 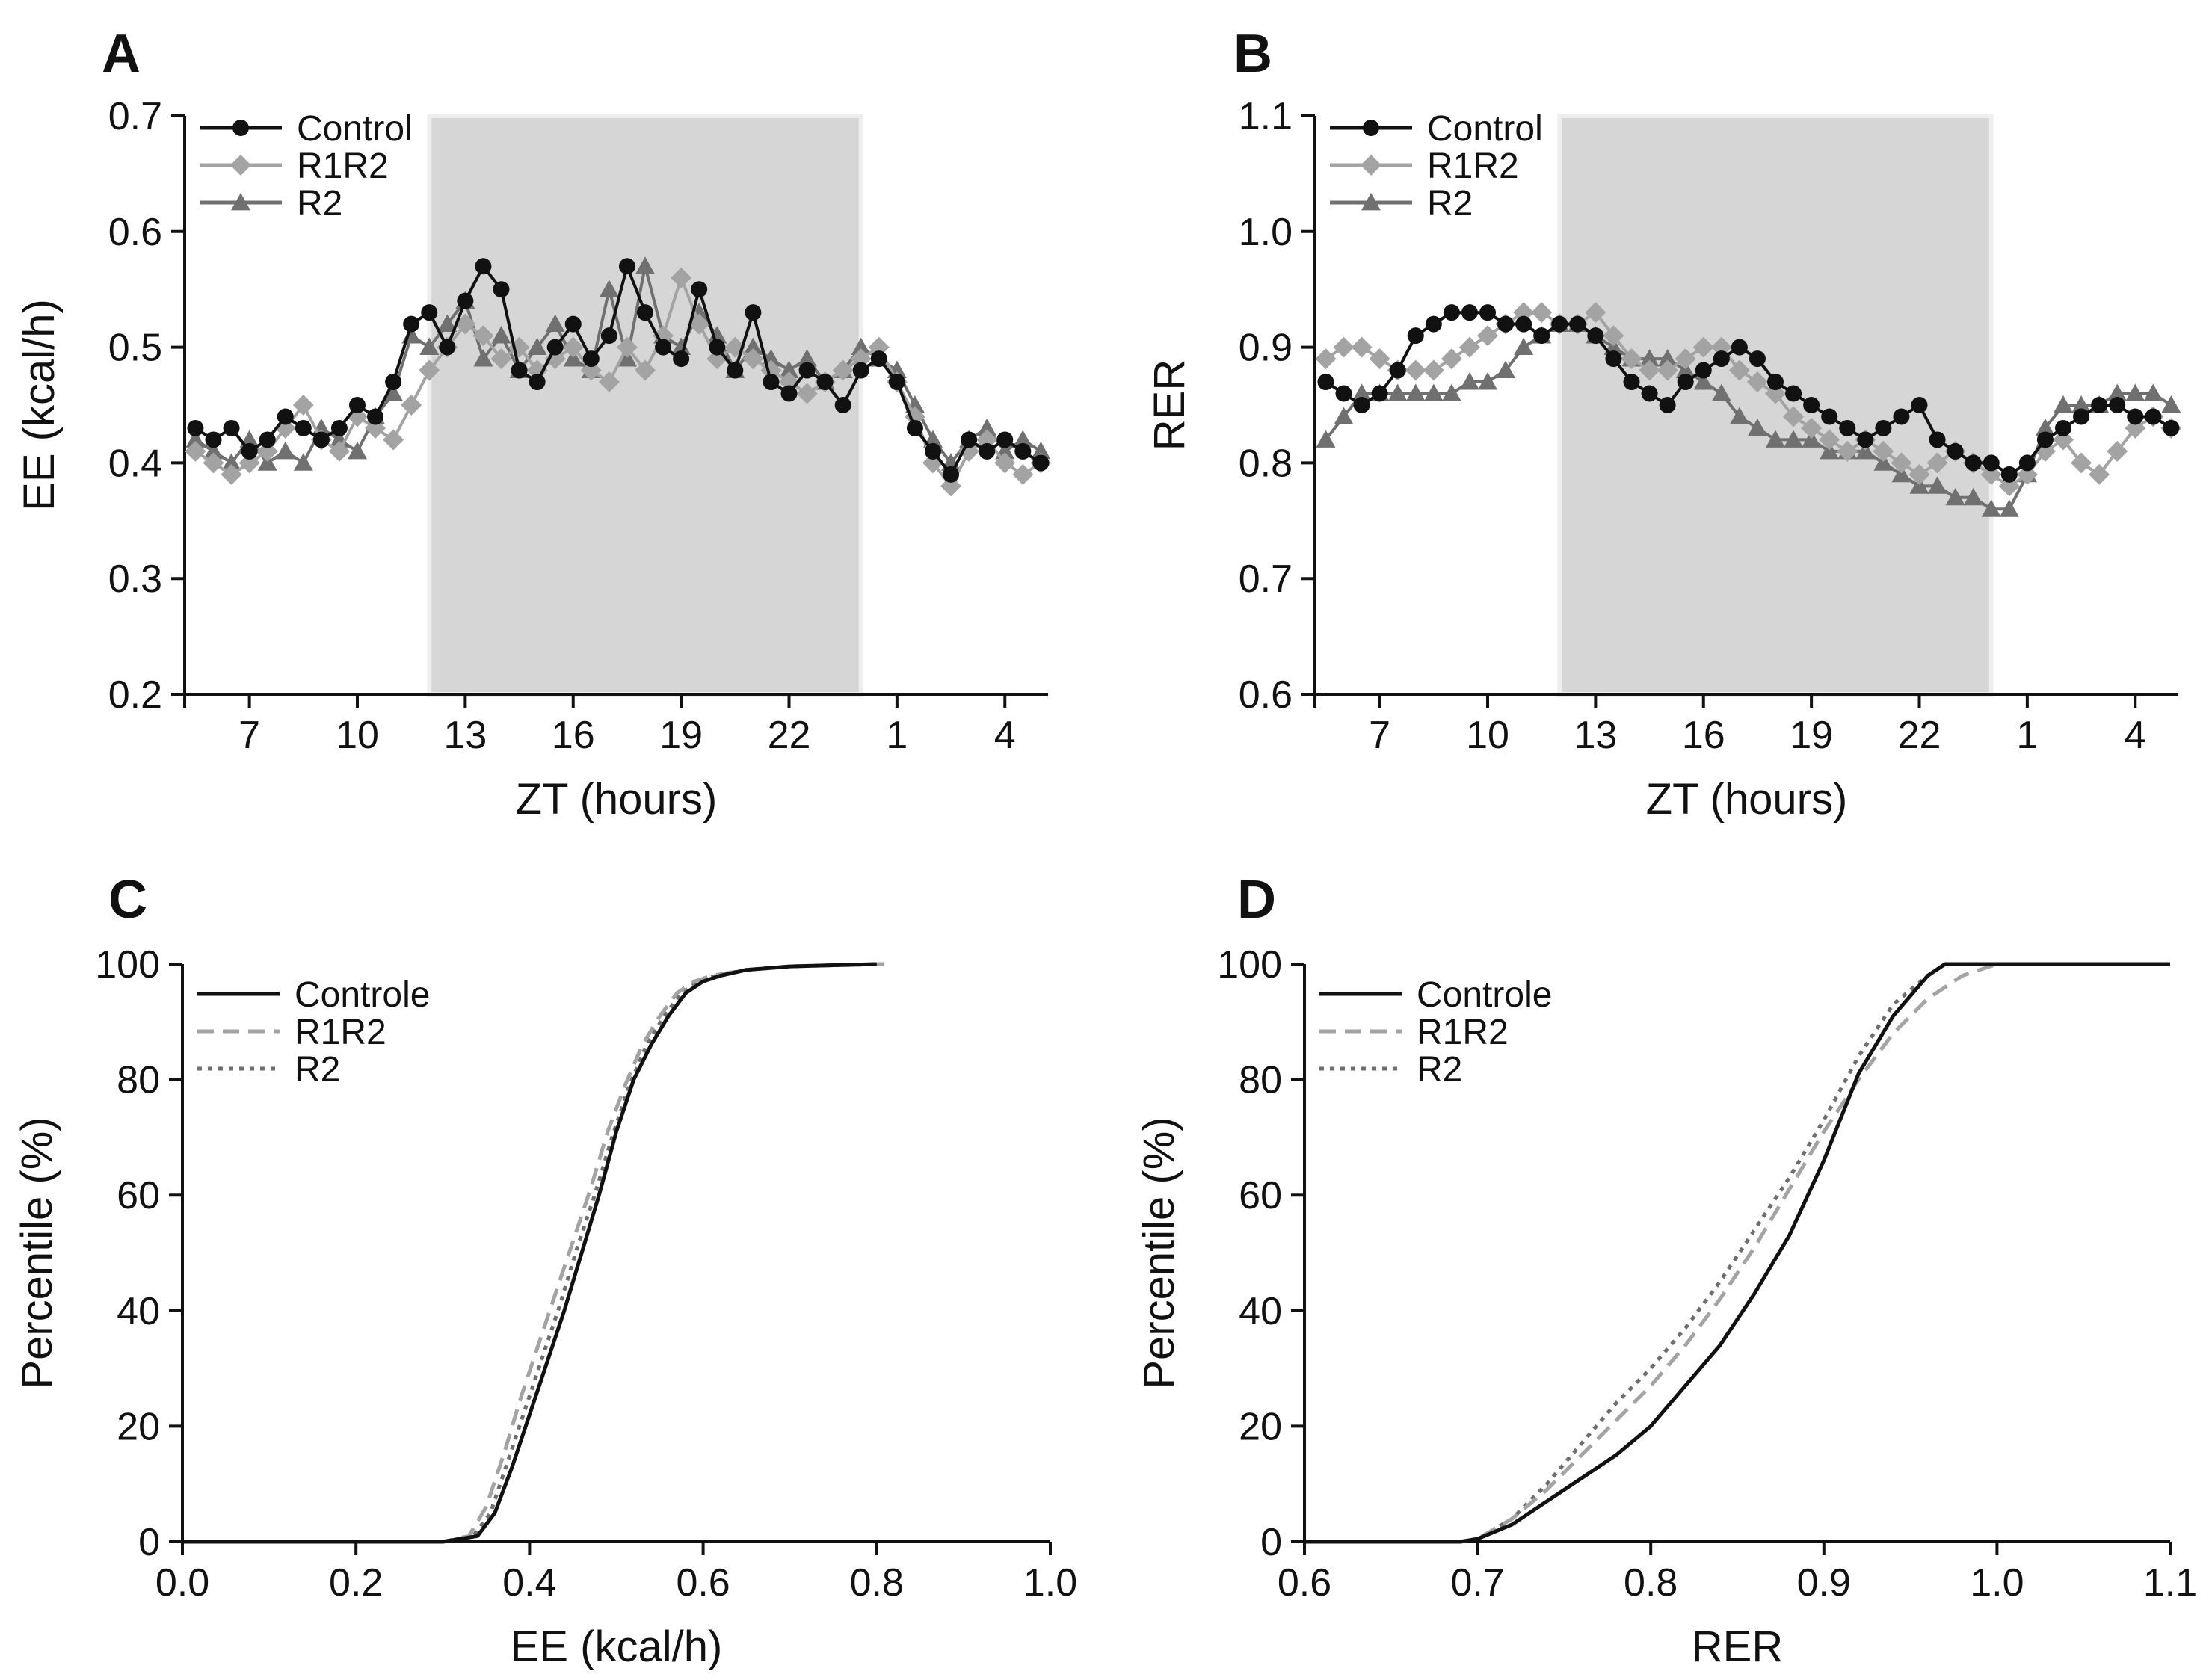 What do you see at coordinates (1252, 54) in the screenshot?
I see `panel-letter: B` at bounding box center [1252, 54].